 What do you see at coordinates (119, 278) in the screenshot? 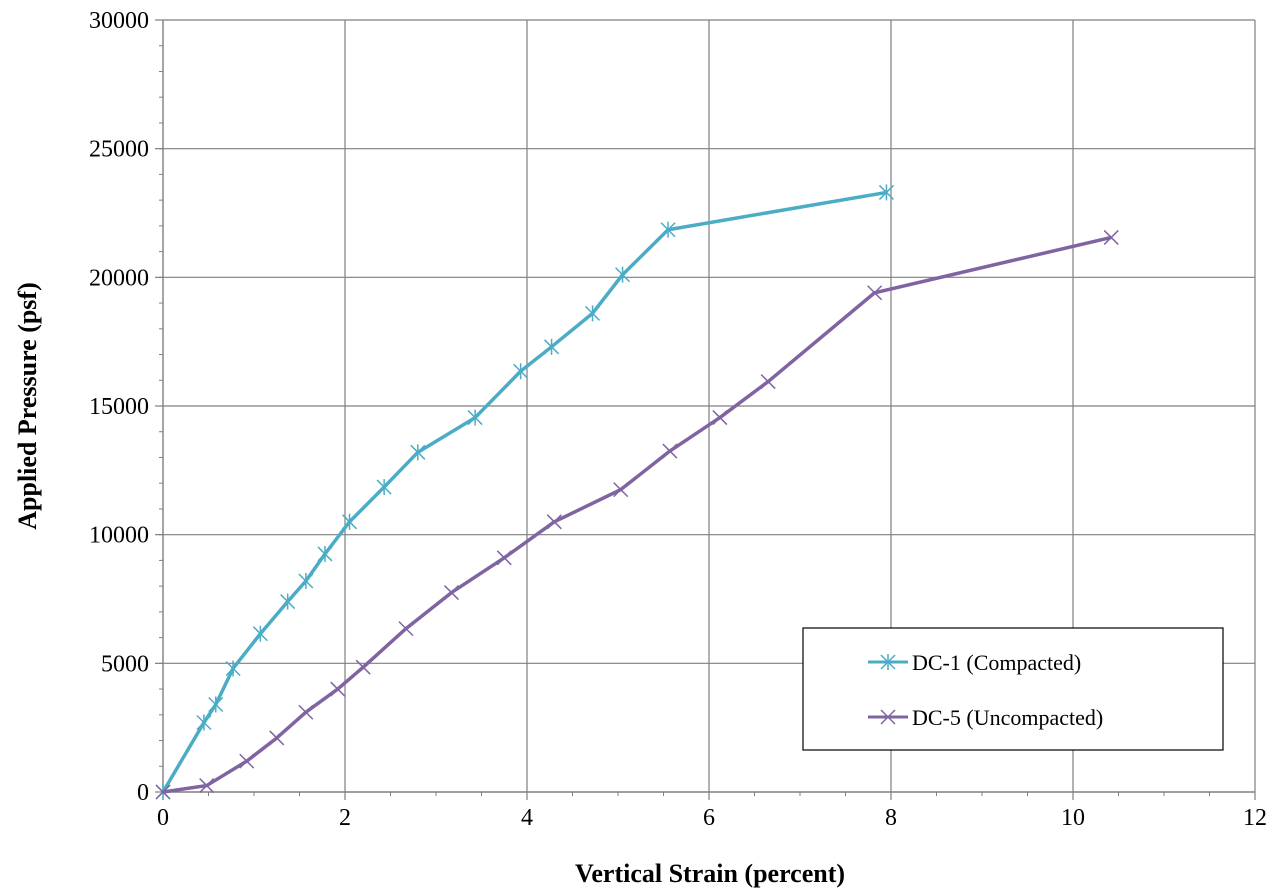
I see `y-tick-label: 20000` at bounding box center [119, 278].